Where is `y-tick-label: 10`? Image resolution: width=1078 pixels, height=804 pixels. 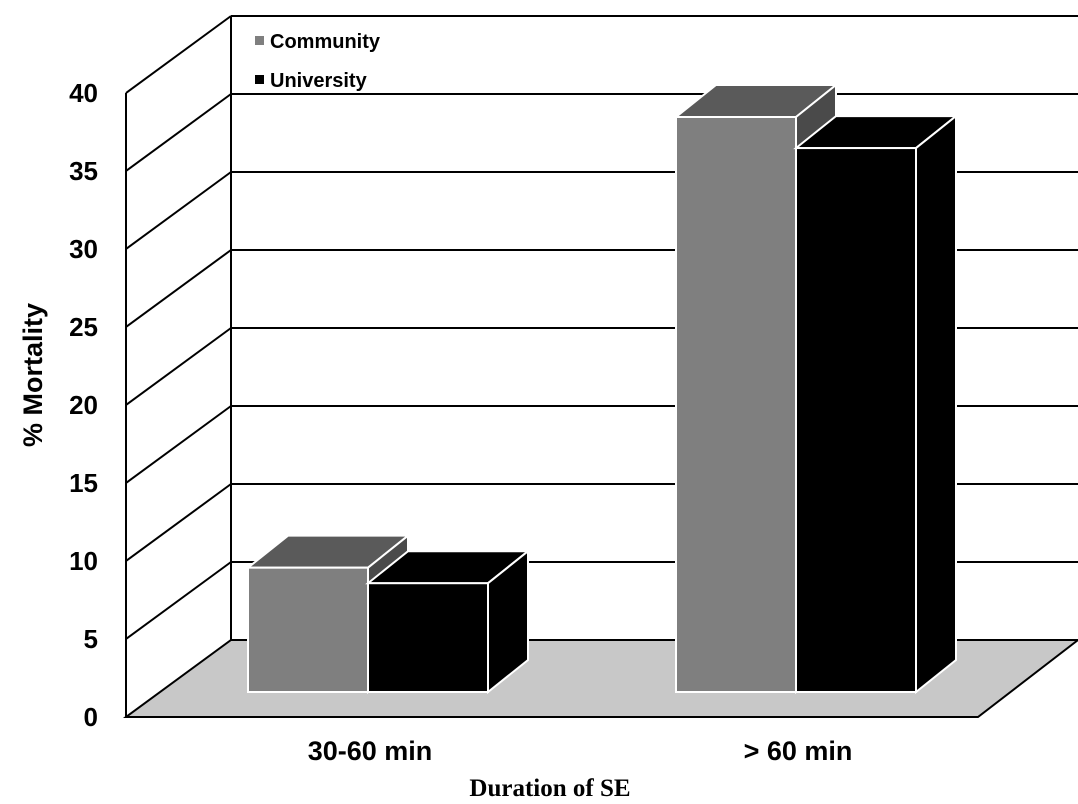 y-tick-label: 10 is located at coordinates (83, 561).